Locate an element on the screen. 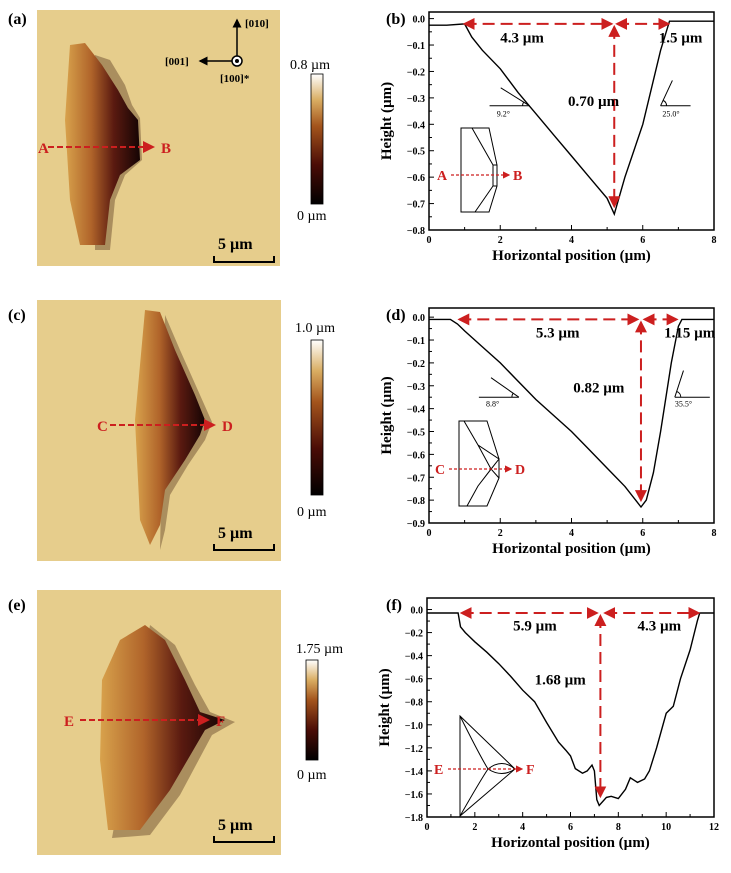 This screenshot has width=731, height=873. axis-label-100: [100]* is located at coordinates (235, 79).